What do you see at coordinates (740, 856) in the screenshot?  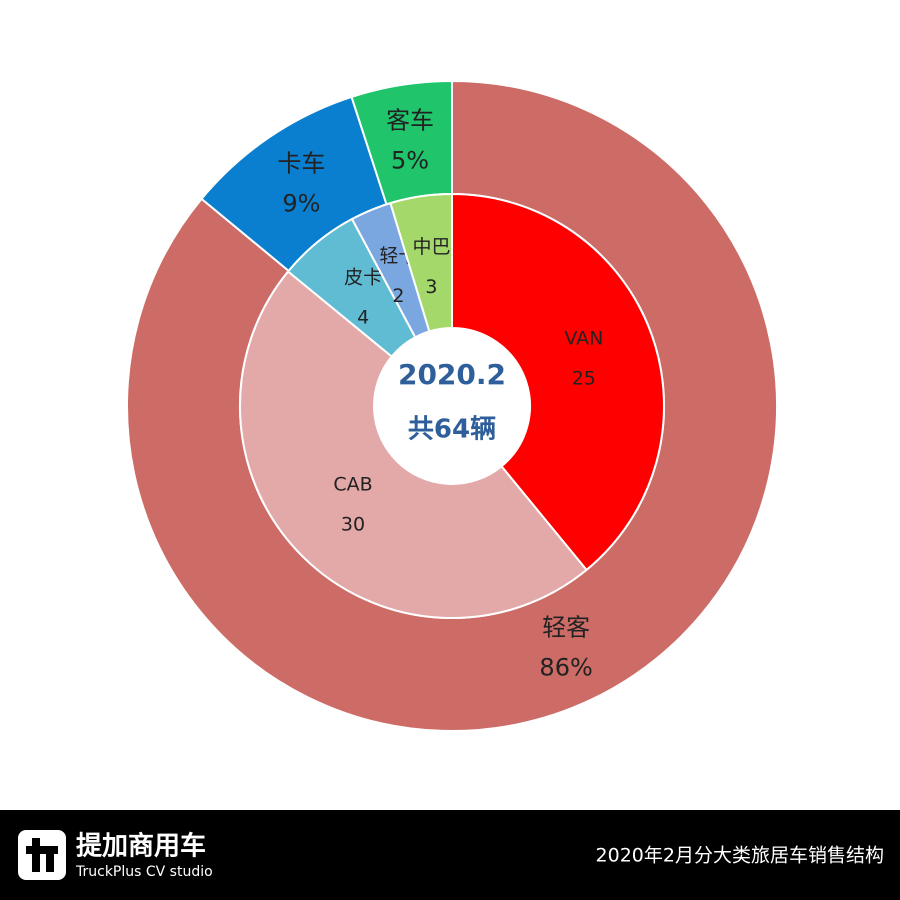 I see `caption: 2020年2月分大类旅居车销售结构` at bounding box center [740, 856].